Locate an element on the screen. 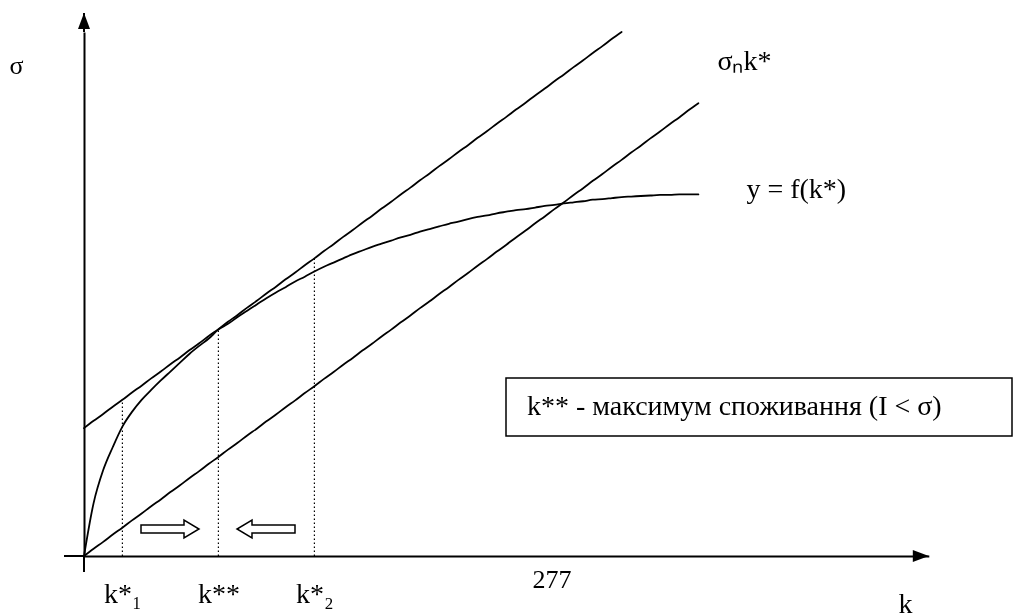 The image size is (1014, 615). series-label: σₙk* is located at coordinates (744, 61).